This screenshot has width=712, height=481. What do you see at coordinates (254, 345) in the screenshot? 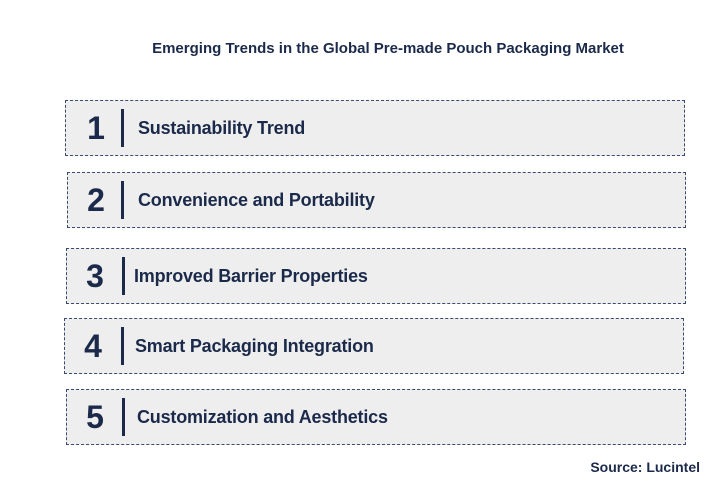
I see `trend-label: Smart Packaging Integration` at bounding box center [254, 345].